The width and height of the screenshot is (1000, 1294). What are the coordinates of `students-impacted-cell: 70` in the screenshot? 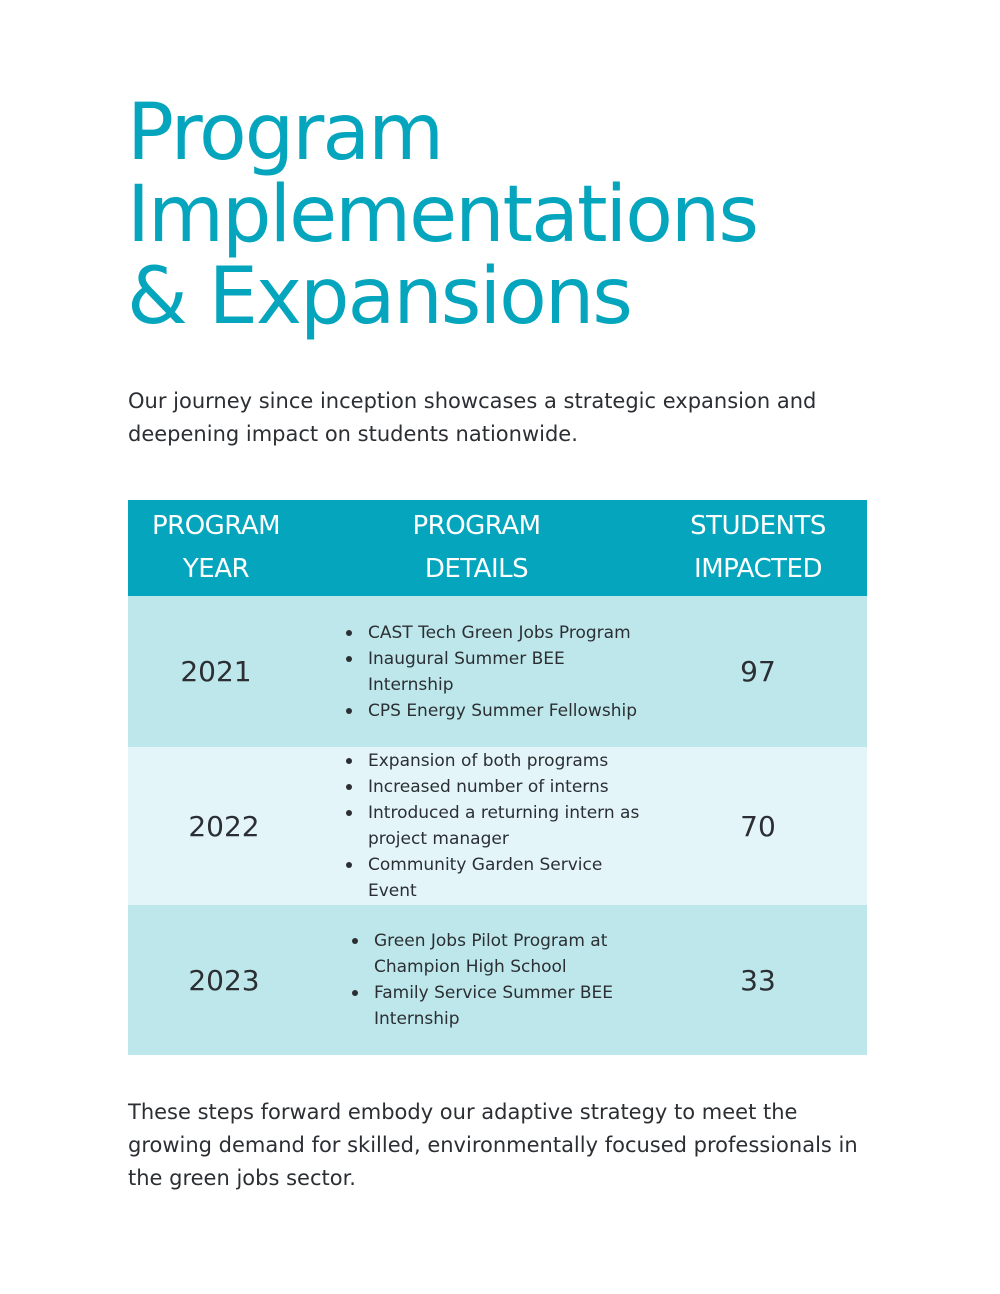 It's located at (758, 826).